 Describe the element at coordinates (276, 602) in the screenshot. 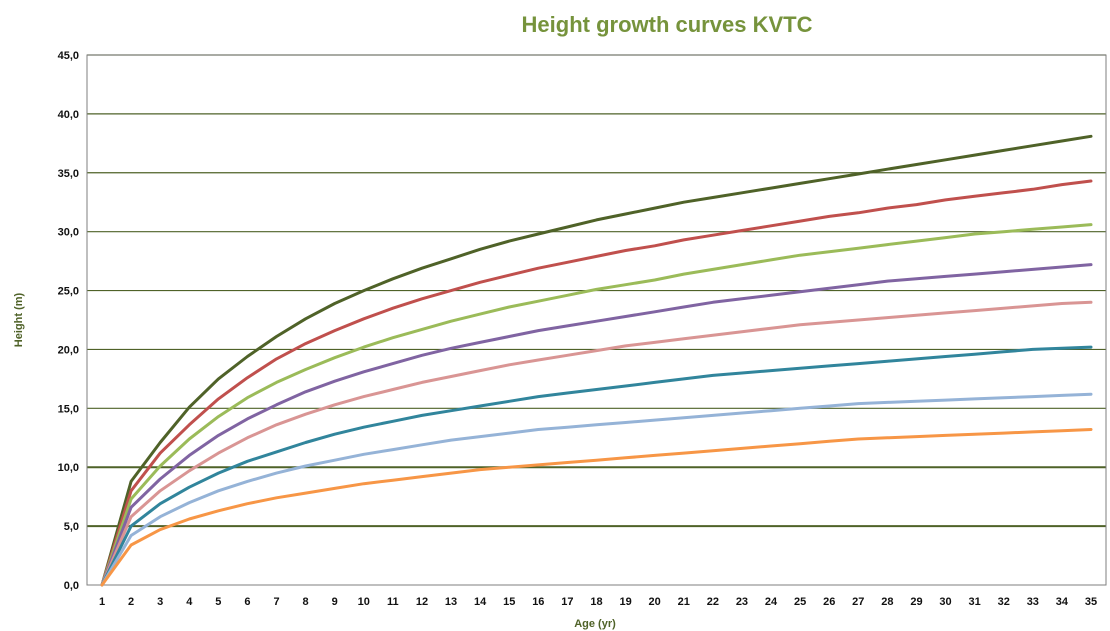

I see `x-tick-label: 7` at that location.